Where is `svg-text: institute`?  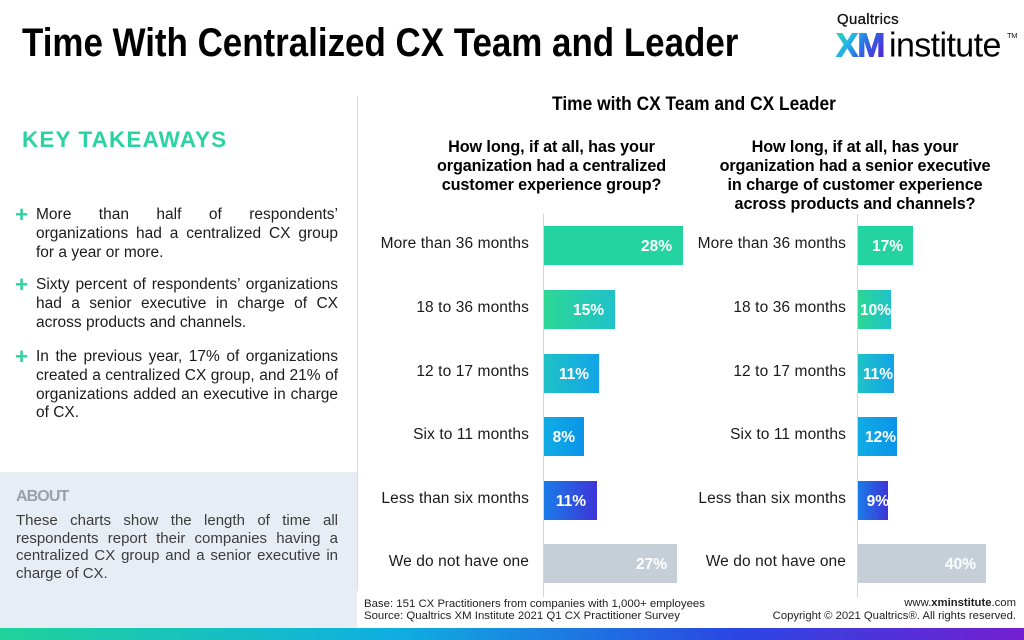 svg-text: institute is located at coordinates (945, 46).